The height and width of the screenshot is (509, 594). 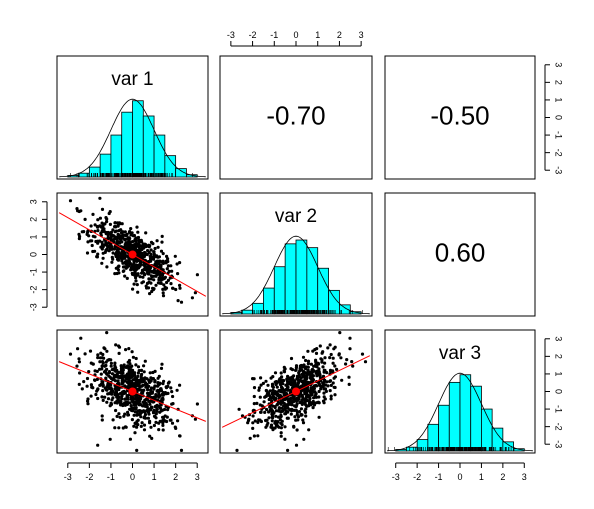 I want to click on panel-frame-r2-c3, so click(x=460, y=254).